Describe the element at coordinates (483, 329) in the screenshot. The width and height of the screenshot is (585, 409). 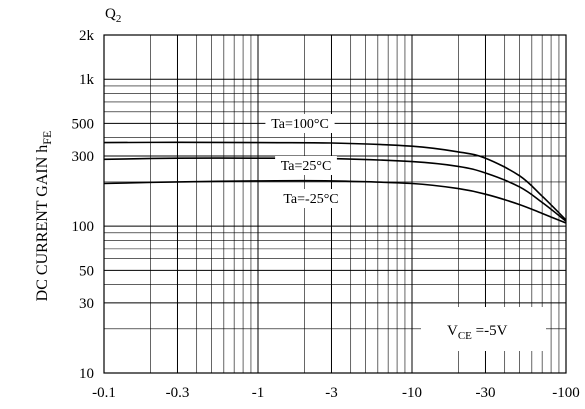
I see `condition-box: VCE =-5V` at that location.